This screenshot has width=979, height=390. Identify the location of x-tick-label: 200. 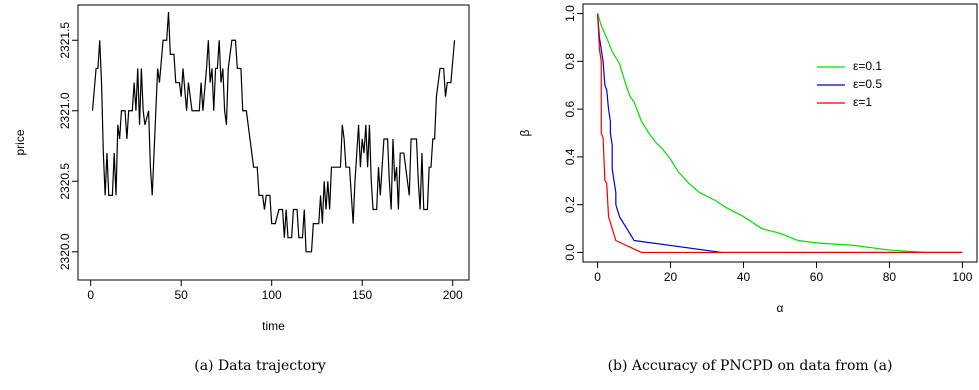
(453, 295).